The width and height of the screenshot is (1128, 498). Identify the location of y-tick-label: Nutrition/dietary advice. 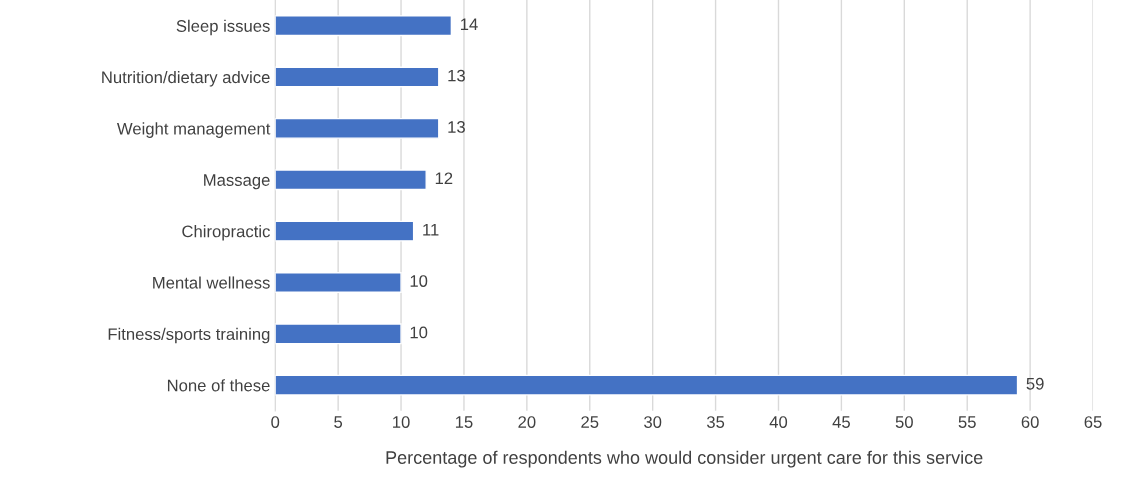
(186, 79).